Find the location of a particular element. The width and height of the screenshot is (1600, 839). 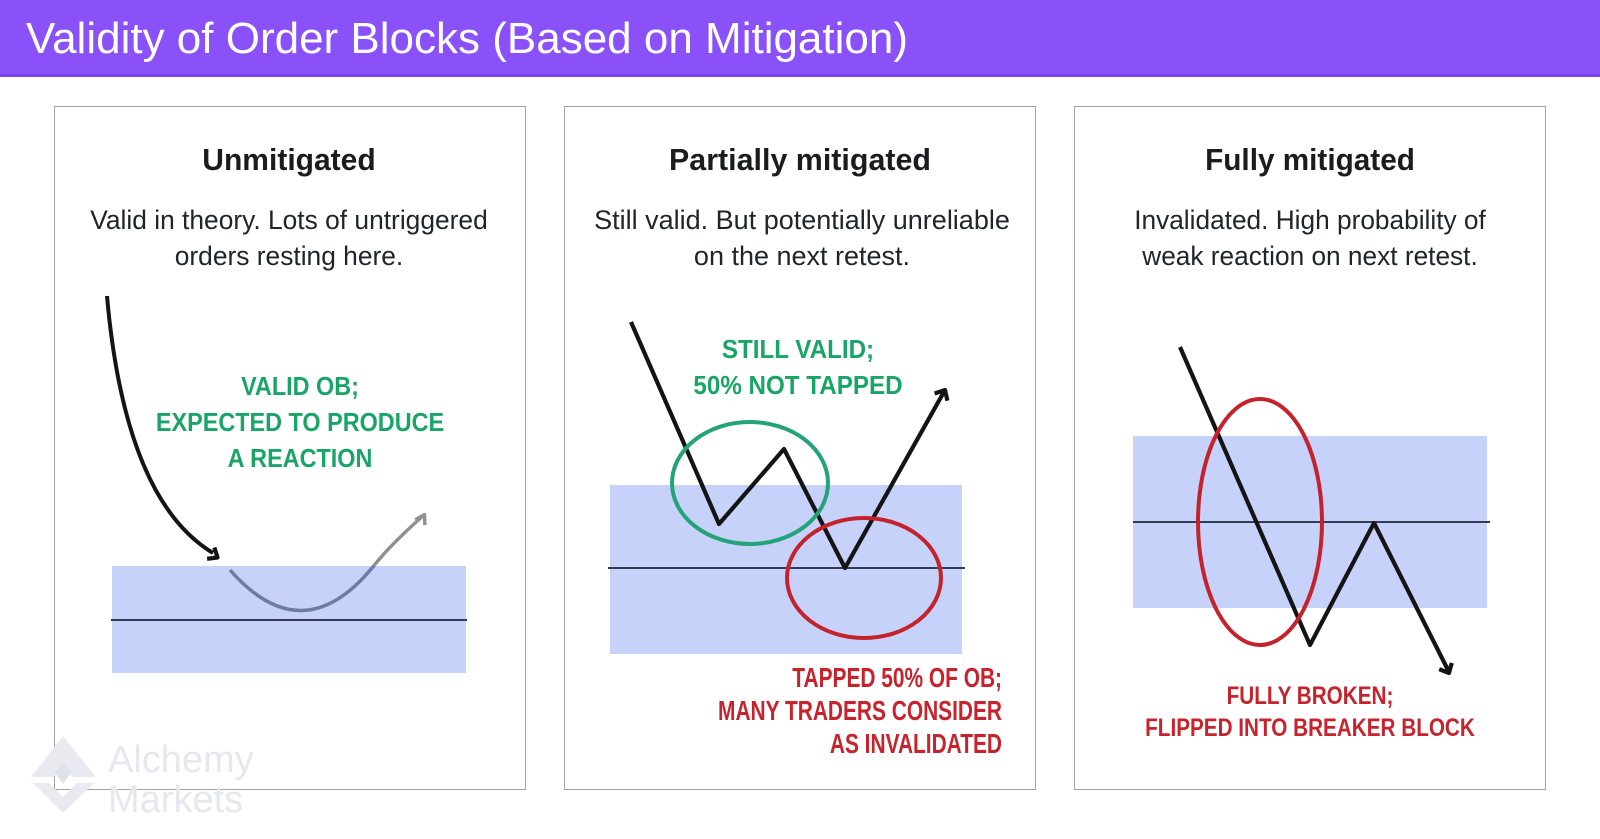

svg-text: Alchemy is located at coordinates (181, 760).